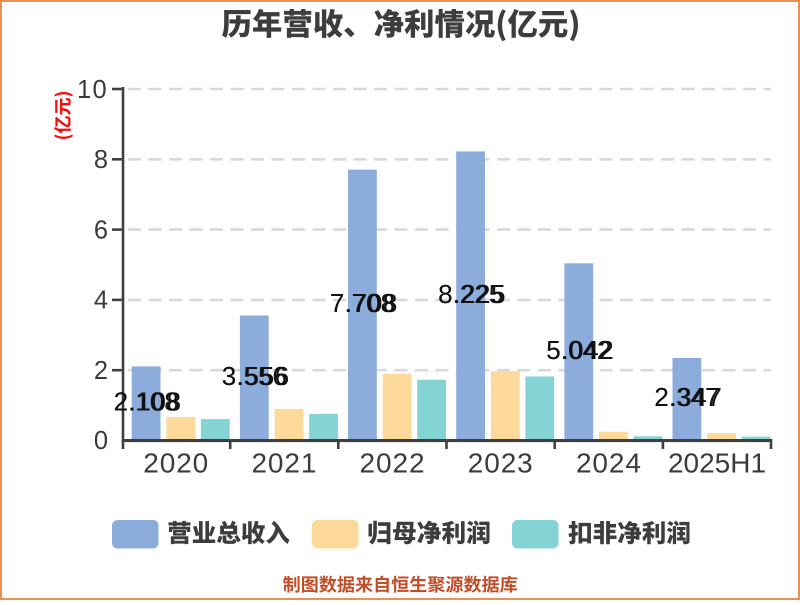  What do you see at coordinates (609, 463) in the screenshot?
I see `svg-text: 2024` at bounding box center [609, 463].